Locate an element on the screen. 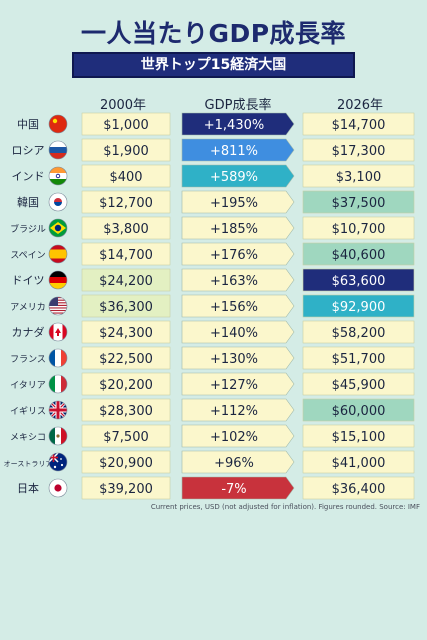 Image resolution: width=427 pixels, height=640 pixels. gdp-2026-cell: $14,700 is located at coordinates (359, 125).